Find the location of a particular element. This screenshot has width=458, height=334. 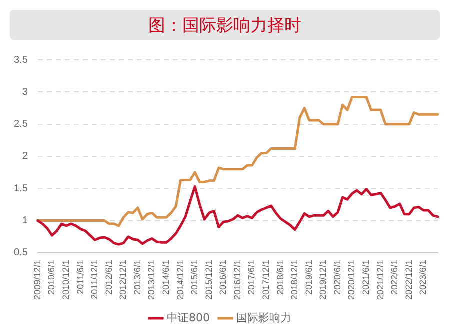

y-tick-label: 3 is located at coordinates (25, 92).